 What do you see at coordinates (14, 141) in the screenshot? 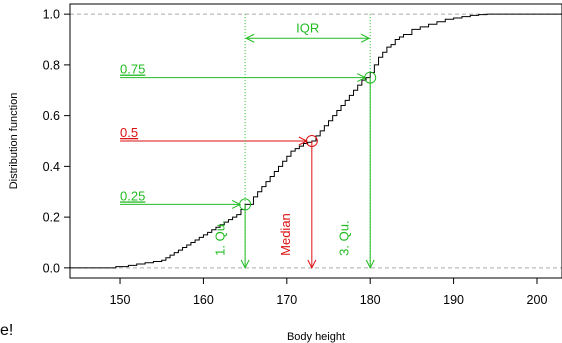
I see `y-axis-title: Distribution function` at bounding box center [14, 141].